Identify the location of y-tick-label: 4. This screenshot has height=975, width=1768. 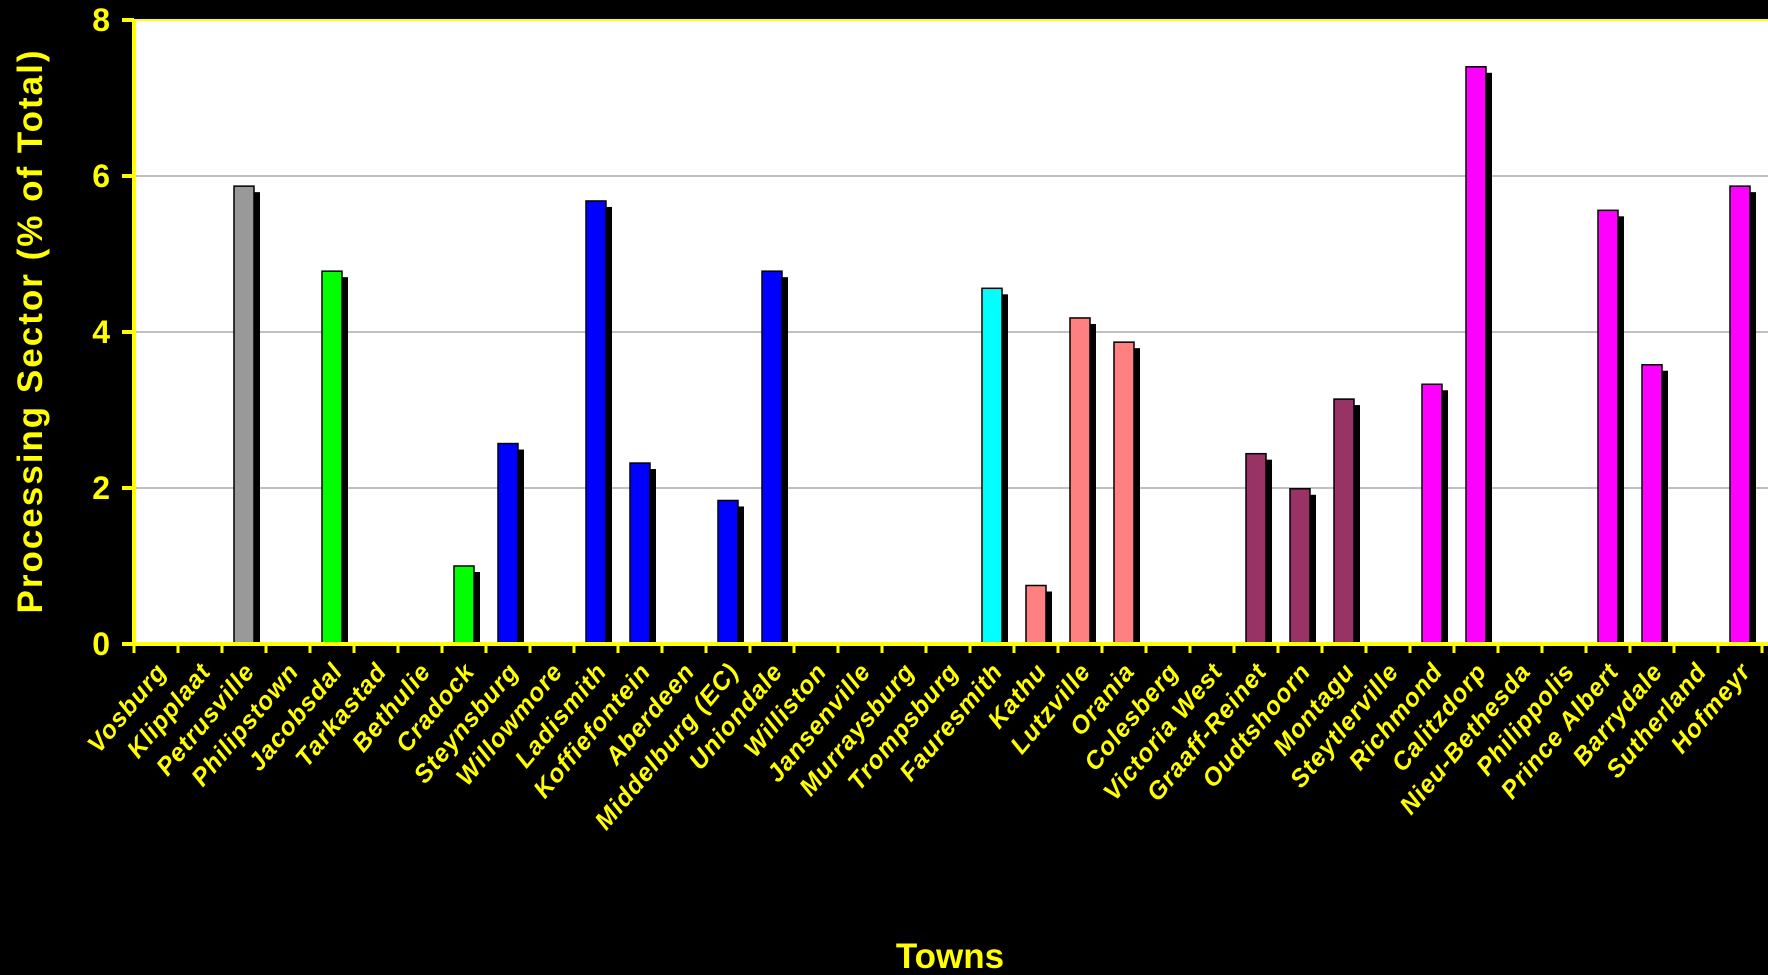
(101, 332).